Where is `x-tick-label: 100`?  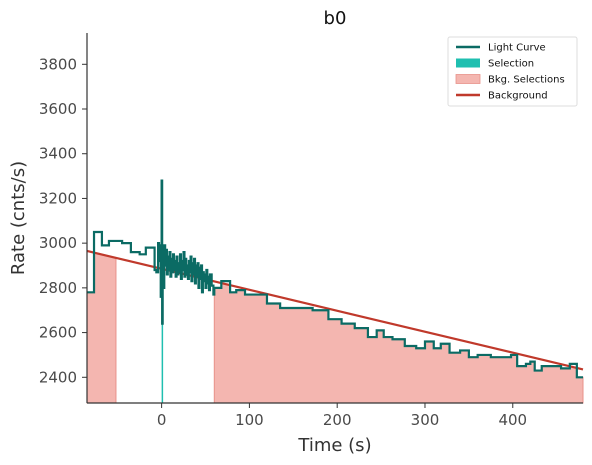 x-tick-label: 100 is located at coordinates (249, 420).